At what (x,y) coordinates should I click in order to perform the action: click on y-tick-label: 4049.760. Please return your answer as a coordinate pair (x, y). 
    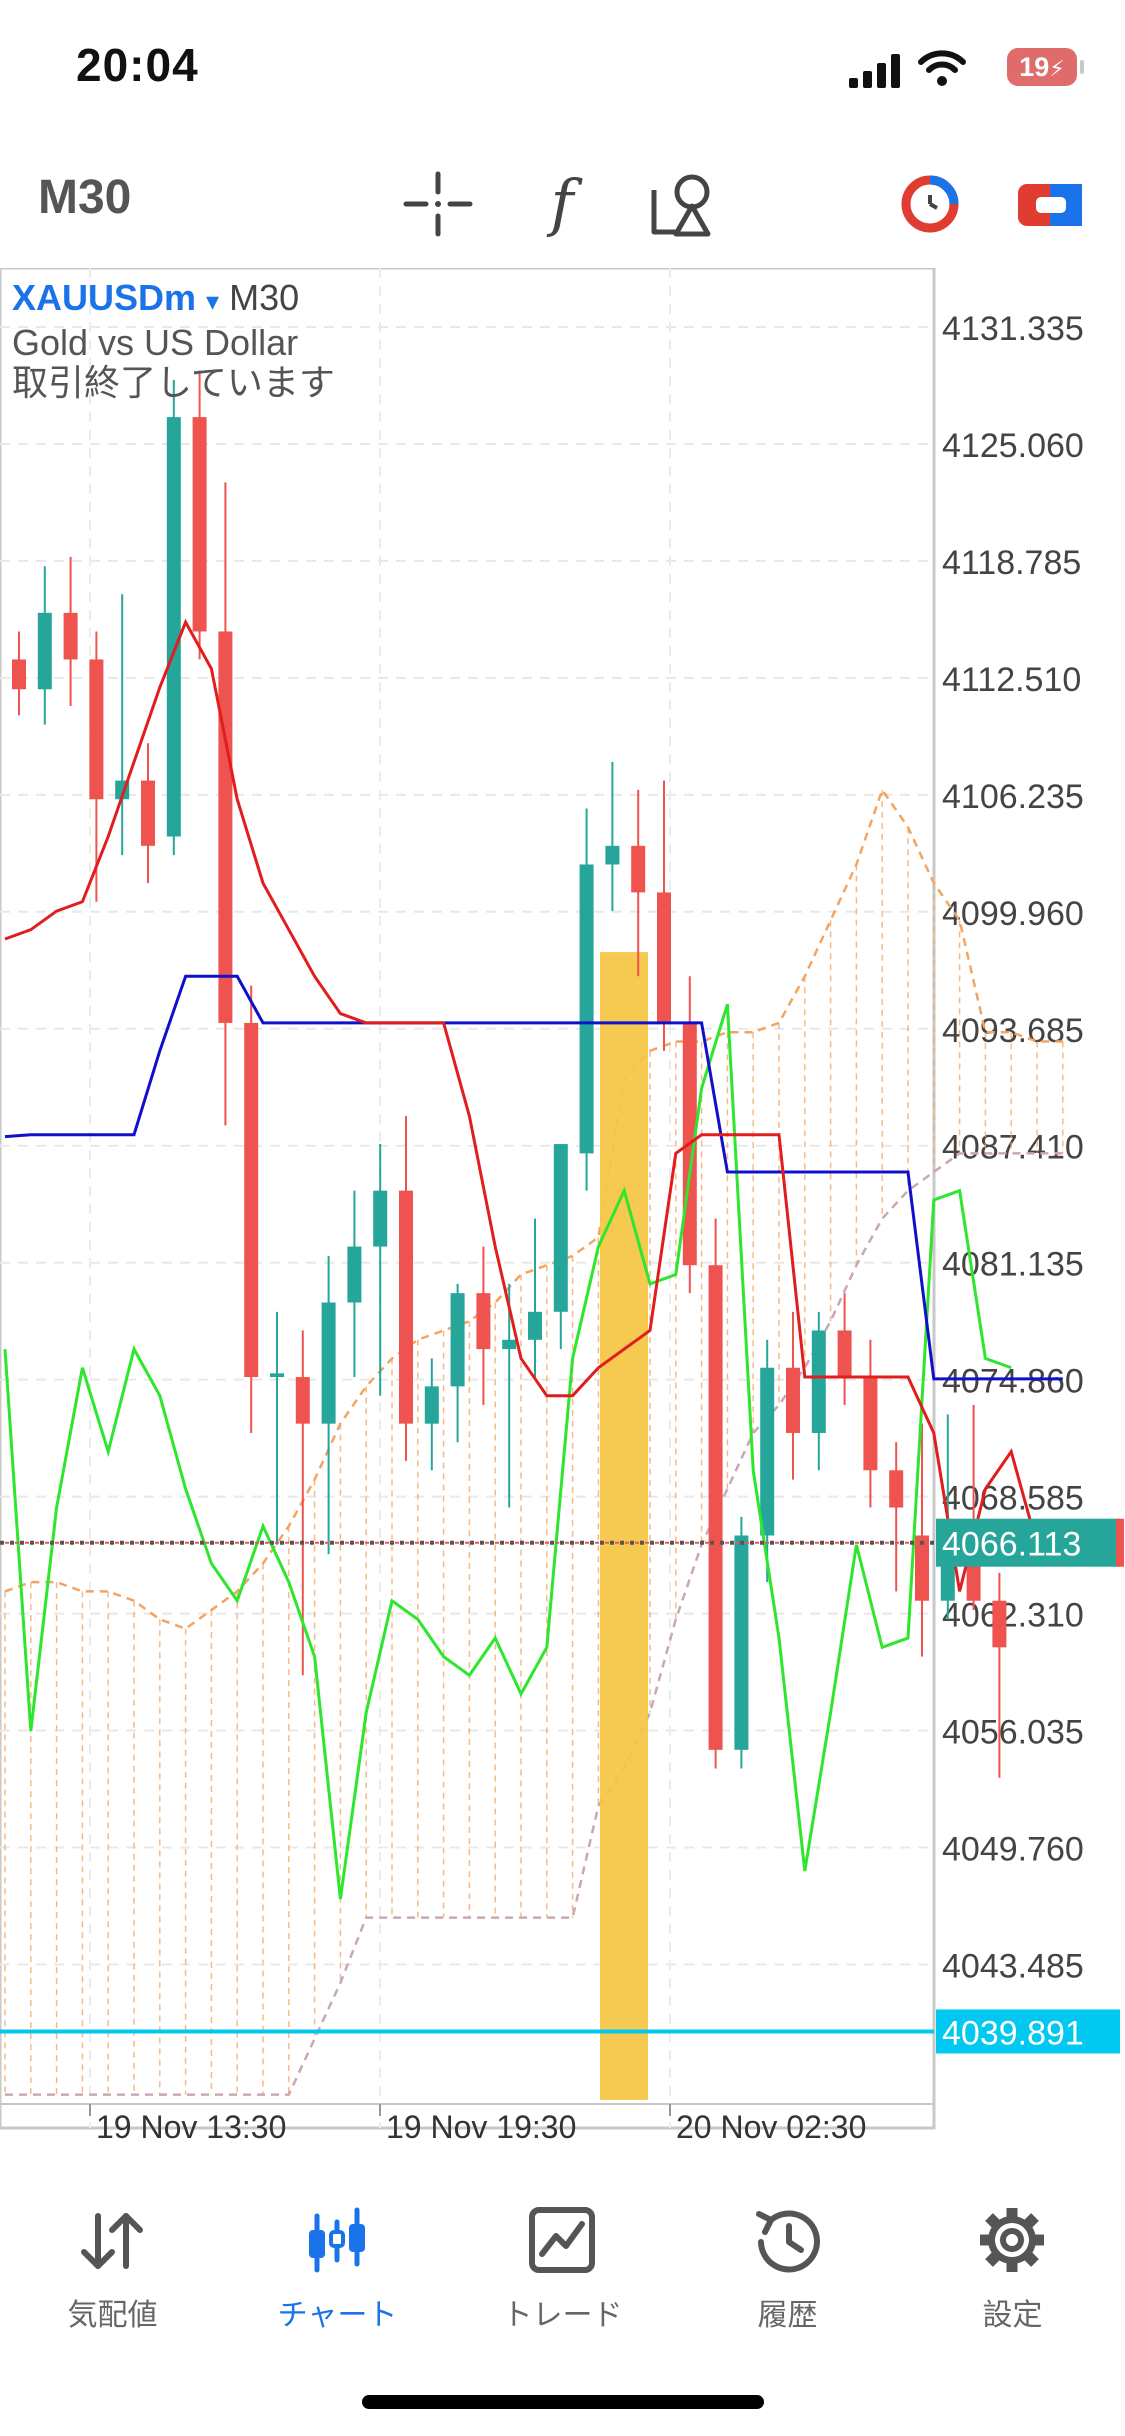
    Looking at the image, I should click on (1013, 1850).